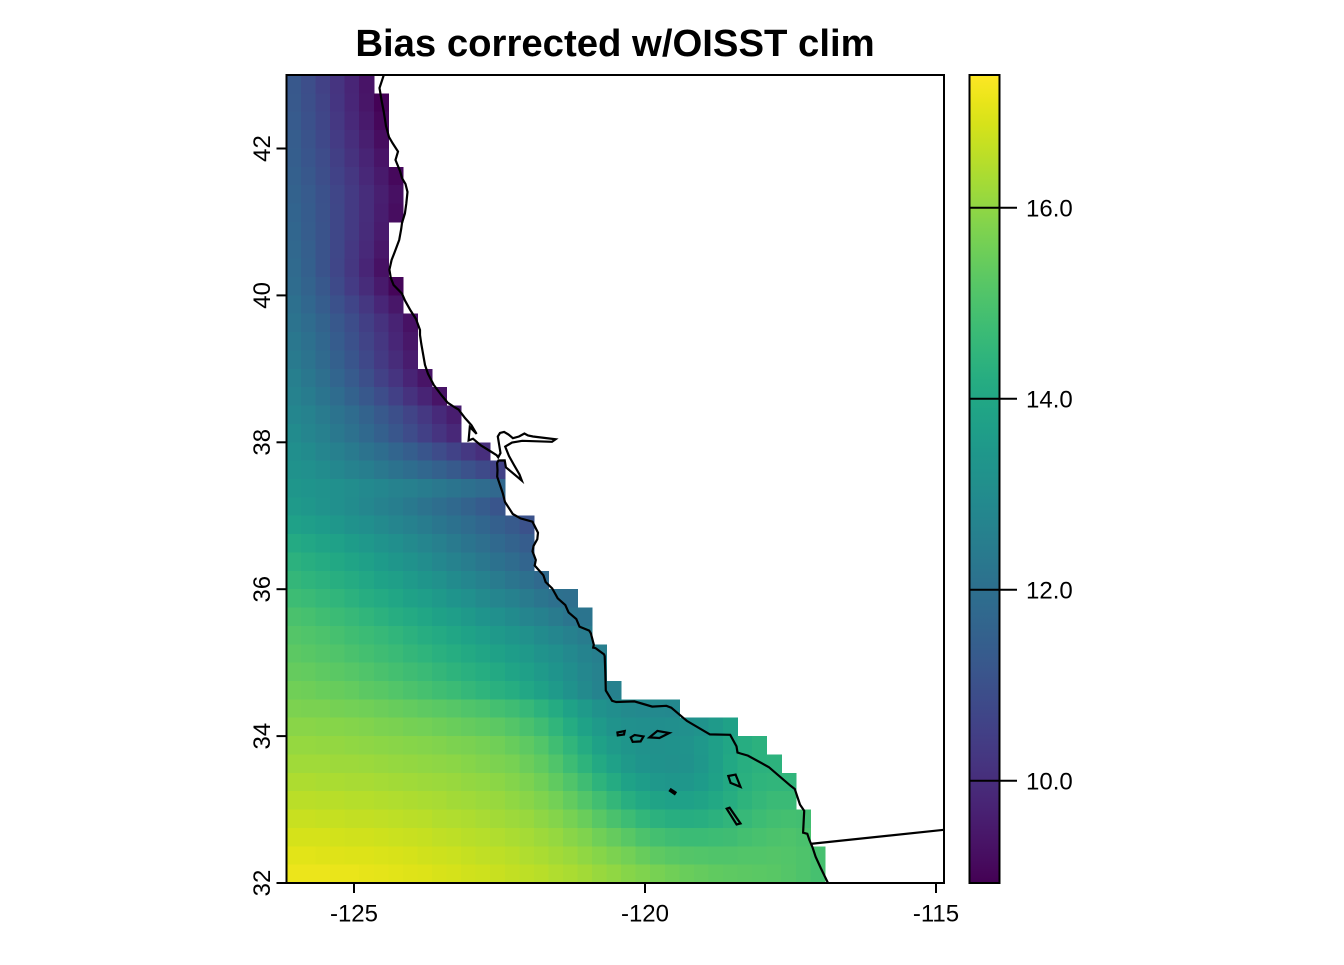 This screenshot has width=1344, height=965. What do you see at coordinates (262, 442) in the screenshot?
I see `svg-text: 38` at bounding box center [262, 442].